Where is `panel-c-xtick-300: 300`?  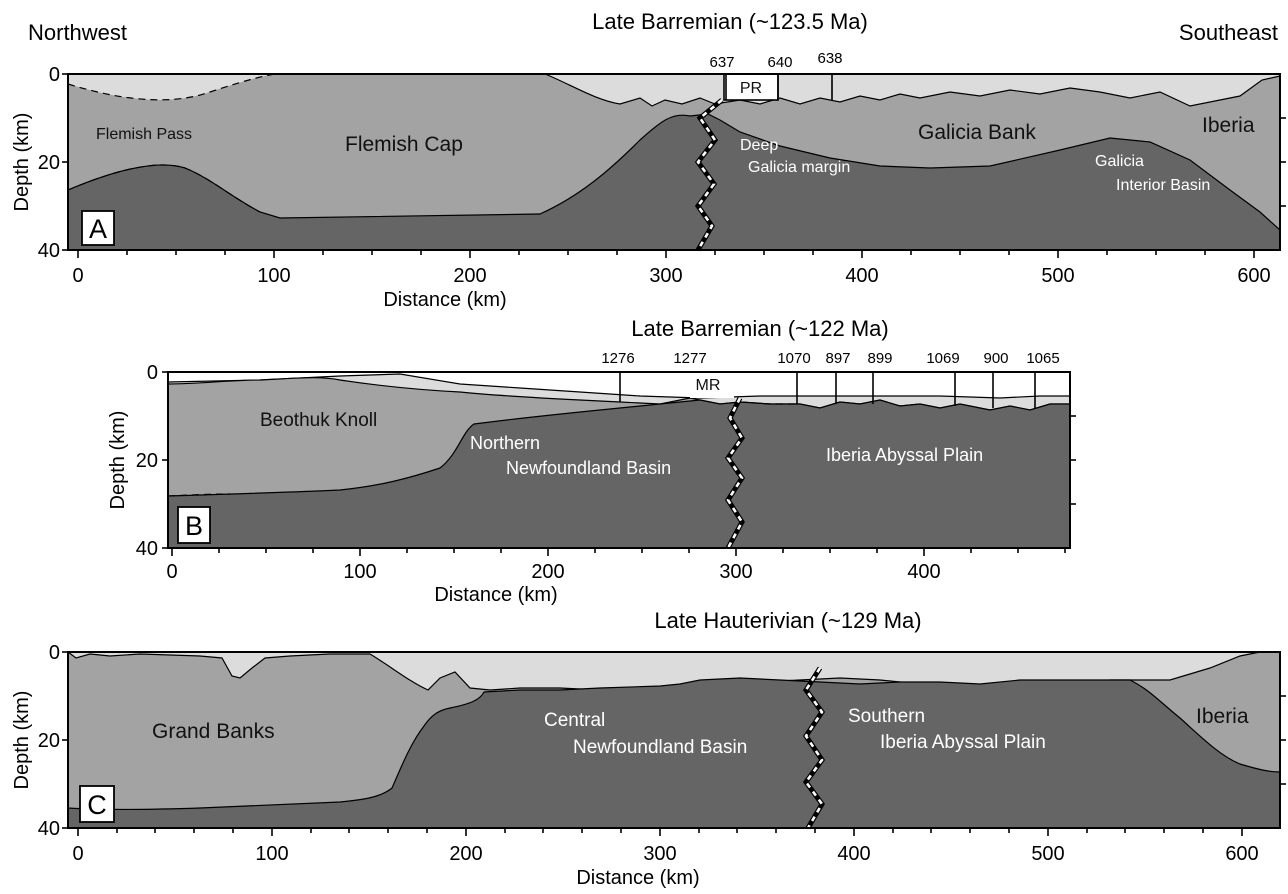
panel-c-xtick-300: 300 is located at coordinates (659, 854).